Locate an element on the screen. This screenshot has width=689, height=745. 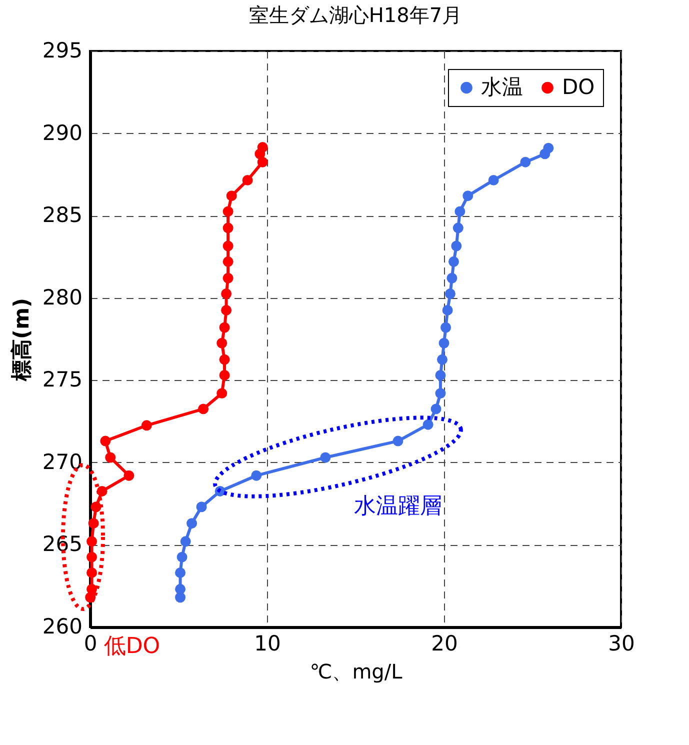
x-tick-label: 20 is located at coordinates (444, 644).